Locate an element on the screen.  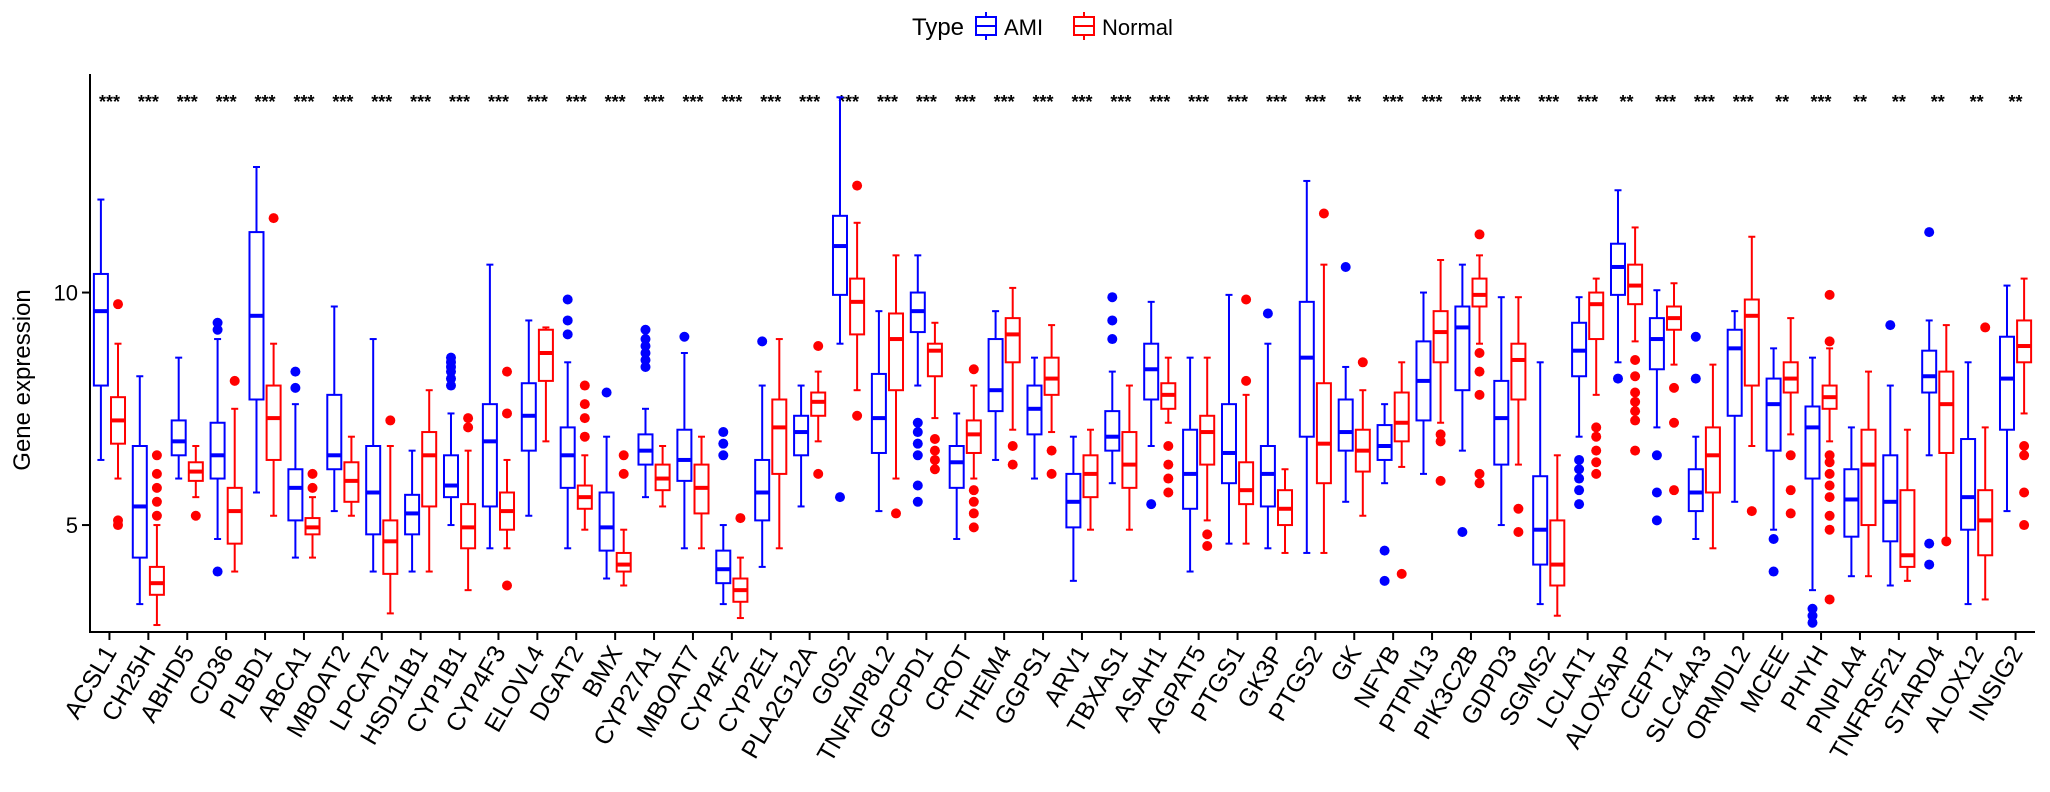
box-ormdl2-ami is located at coordinates (1734, 372).